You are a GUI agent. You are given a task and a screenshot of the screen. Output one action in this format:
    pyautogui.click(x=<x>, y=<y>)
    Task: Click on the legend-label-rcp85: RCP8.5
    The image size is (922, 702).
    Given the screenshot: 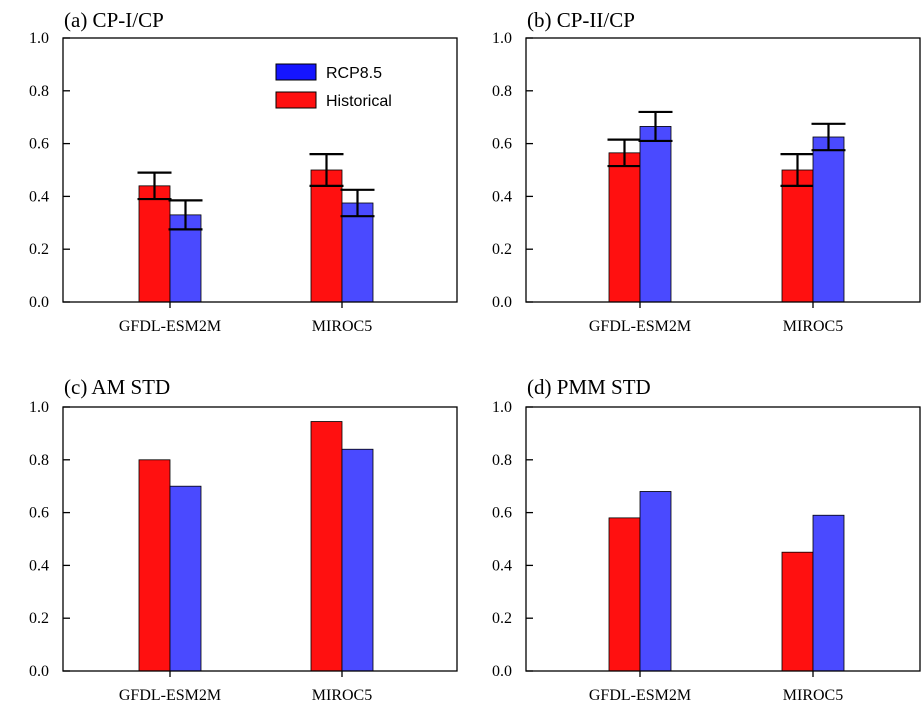 What is the action you would take?
    pyautogui.click(x=354, y=73)
    